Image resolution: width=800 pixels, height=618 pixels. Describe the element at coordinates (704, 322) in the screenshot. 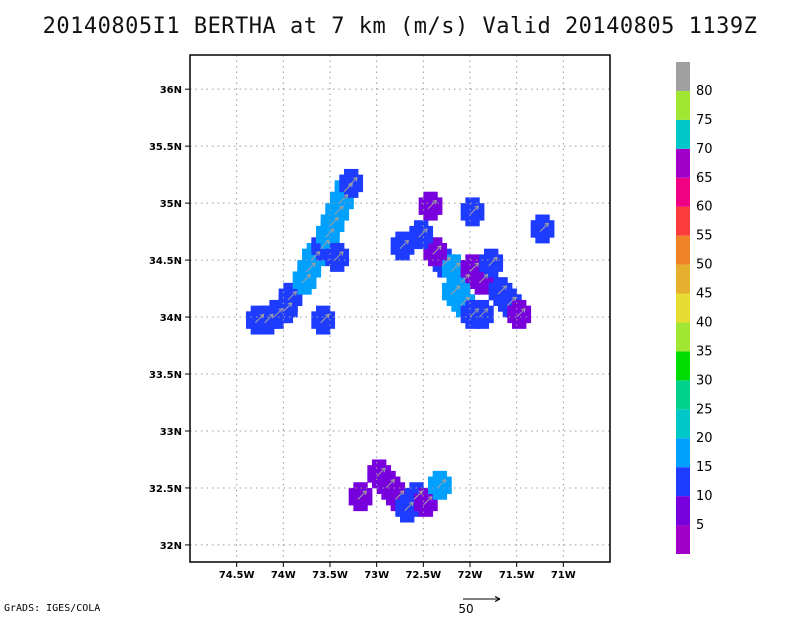

I see `colorbar-label: 40` at that location.